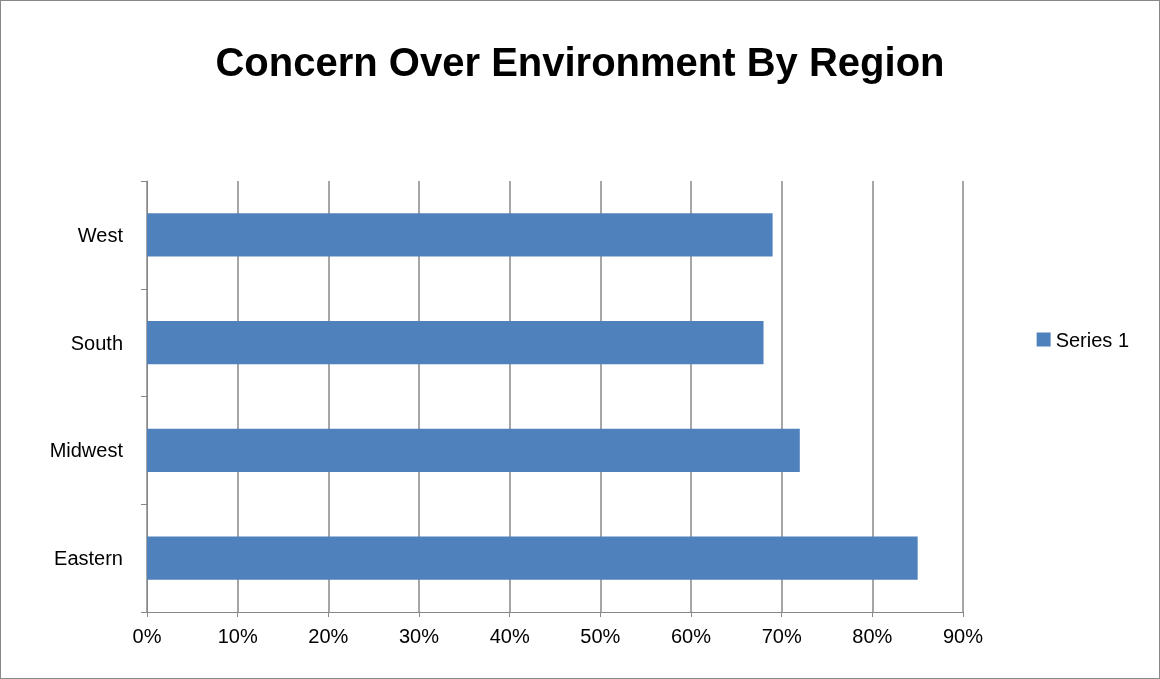  Describe the element at coordinates (419, 636) in the screenshot. I see `x-tick-label: 30%` at that location.